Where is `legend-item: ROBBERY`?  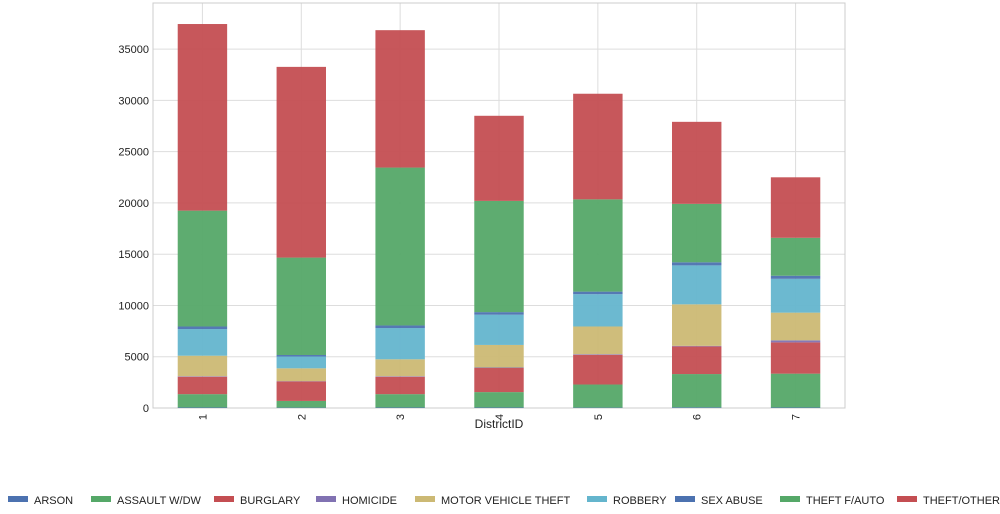 legend-item: ROBBERY is located at coordinates (627, 501).